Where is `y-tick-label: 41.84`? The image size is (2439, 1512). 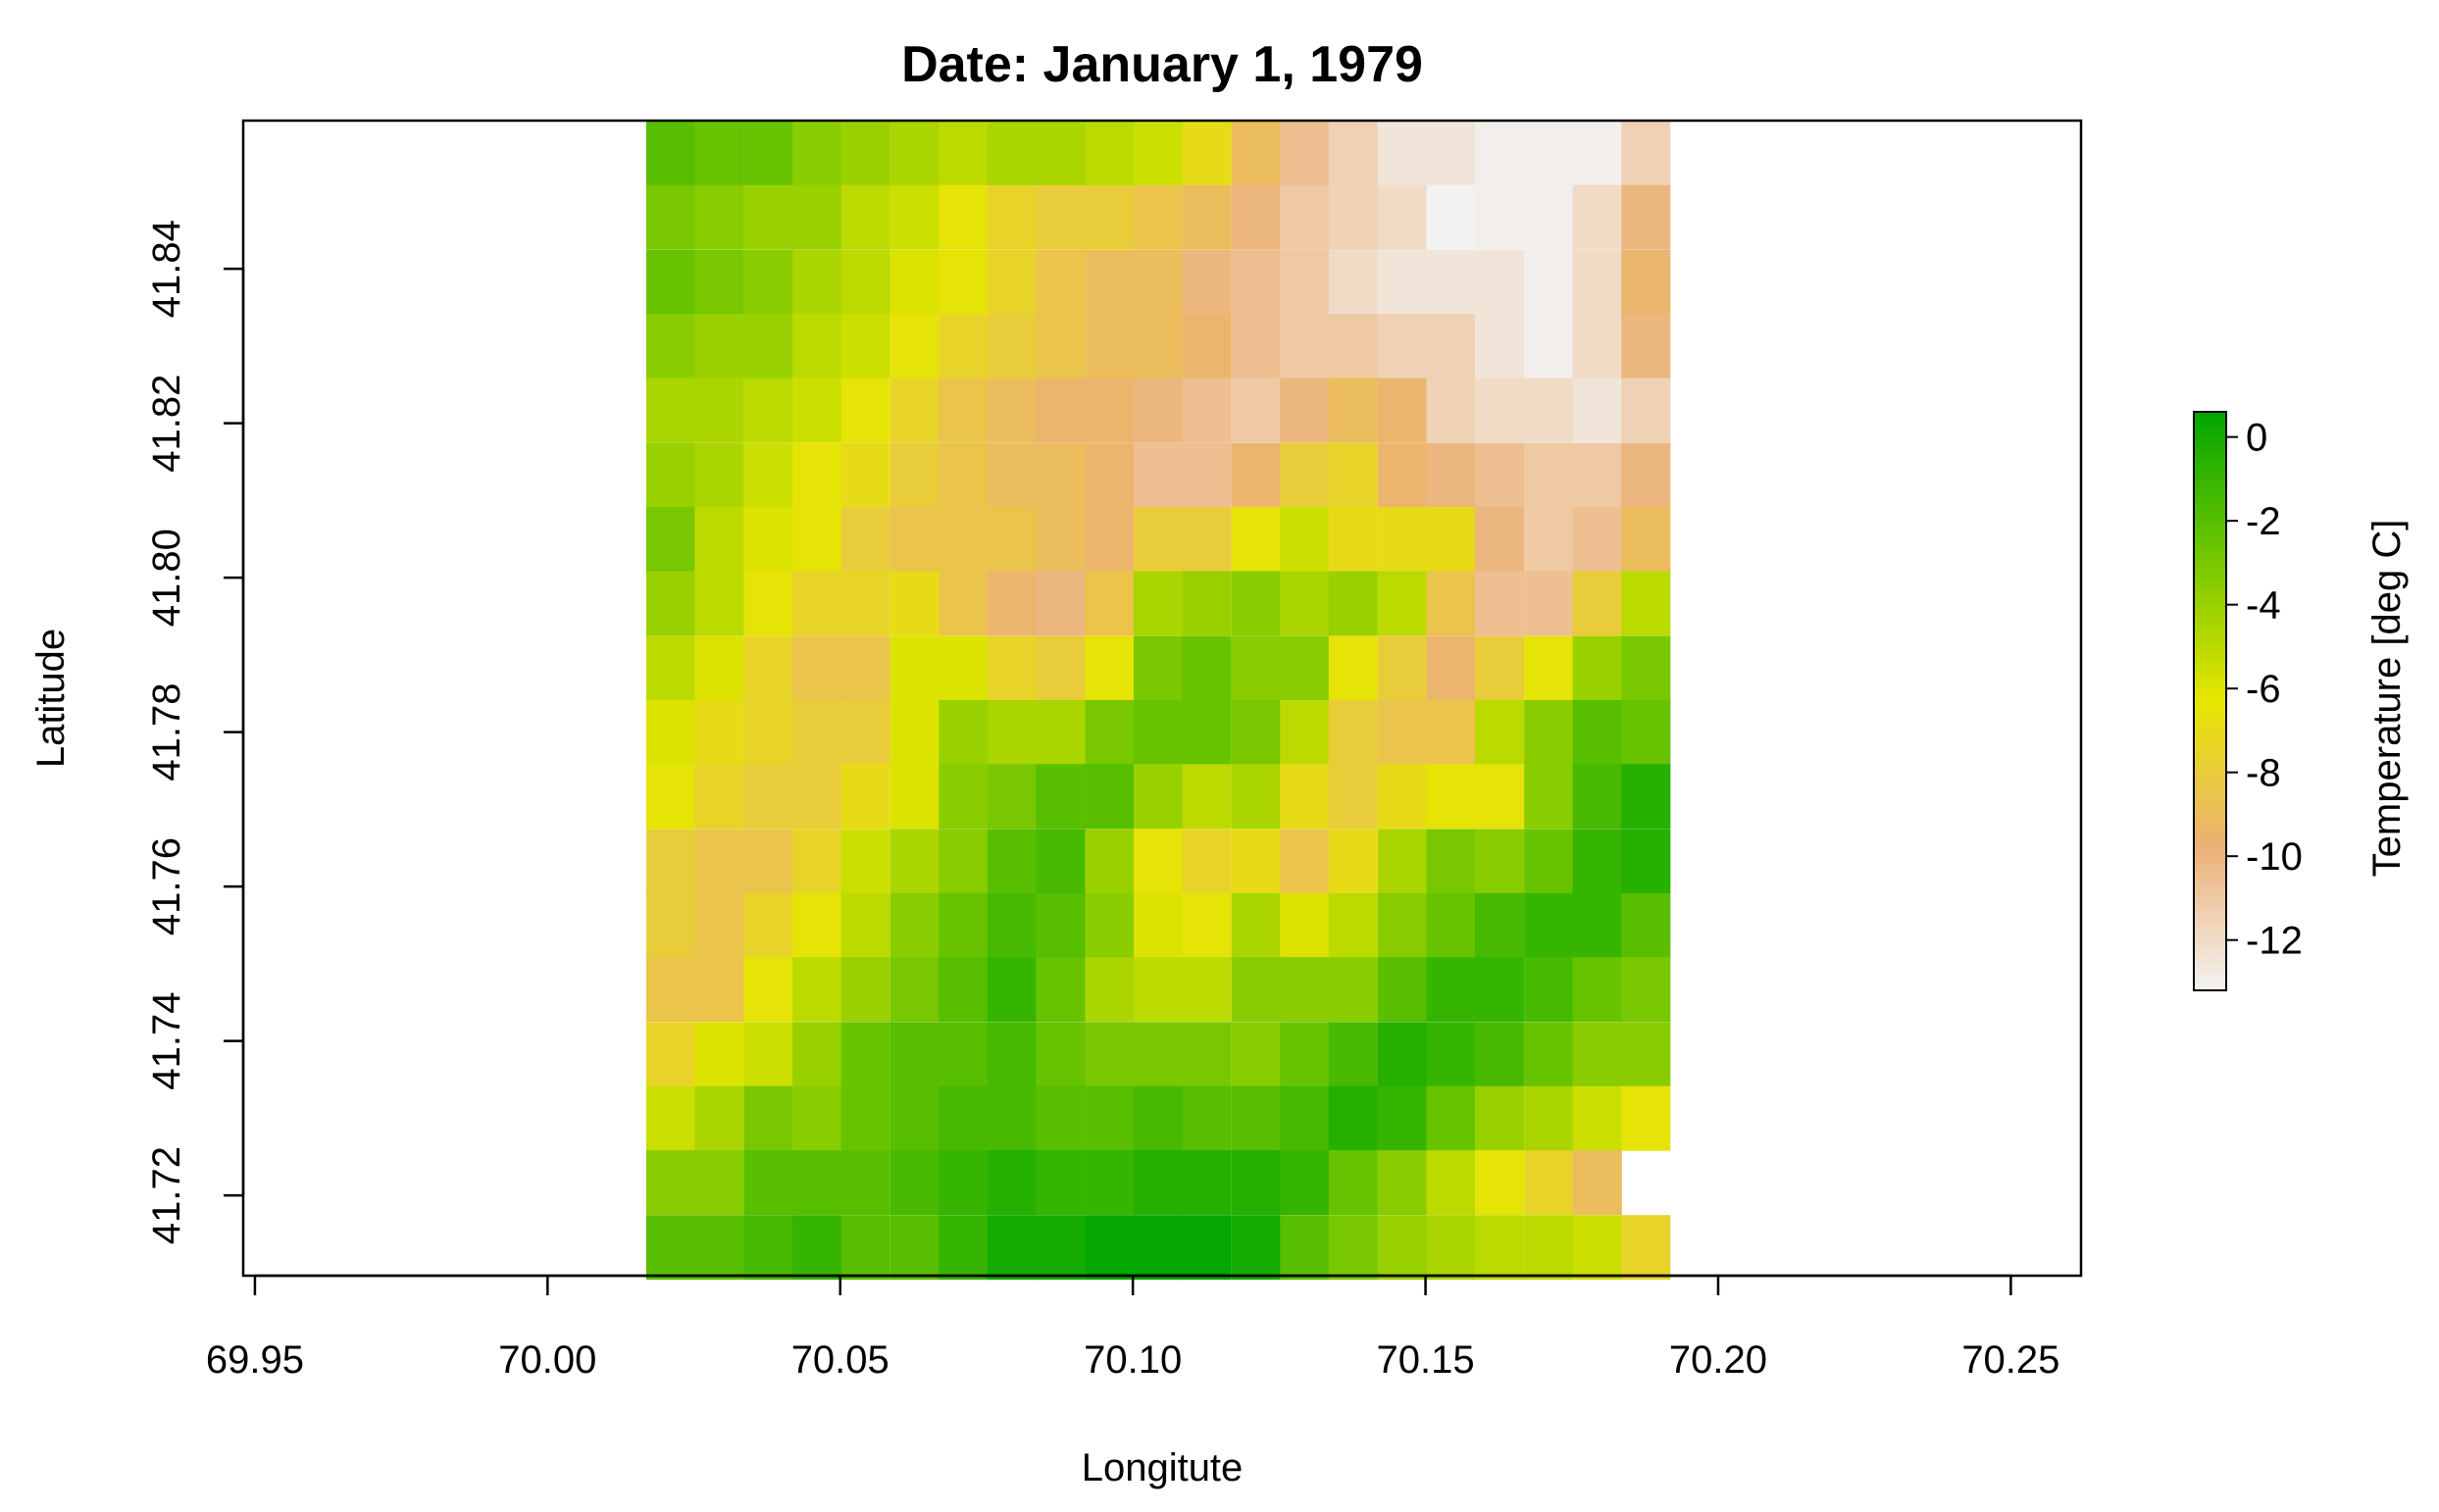
y-tick-label: 41.84 is located at coordinates (166, 269).